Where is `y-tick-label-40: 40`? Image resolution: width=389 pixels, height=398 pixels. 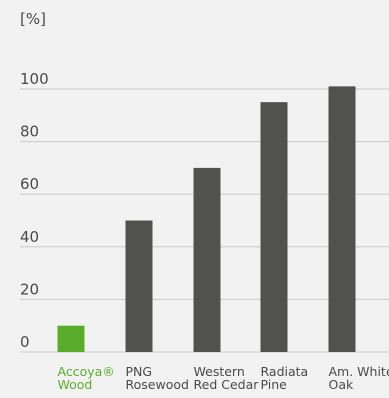 y-tick-label-40: 40 is located at coordinates (29, 237).